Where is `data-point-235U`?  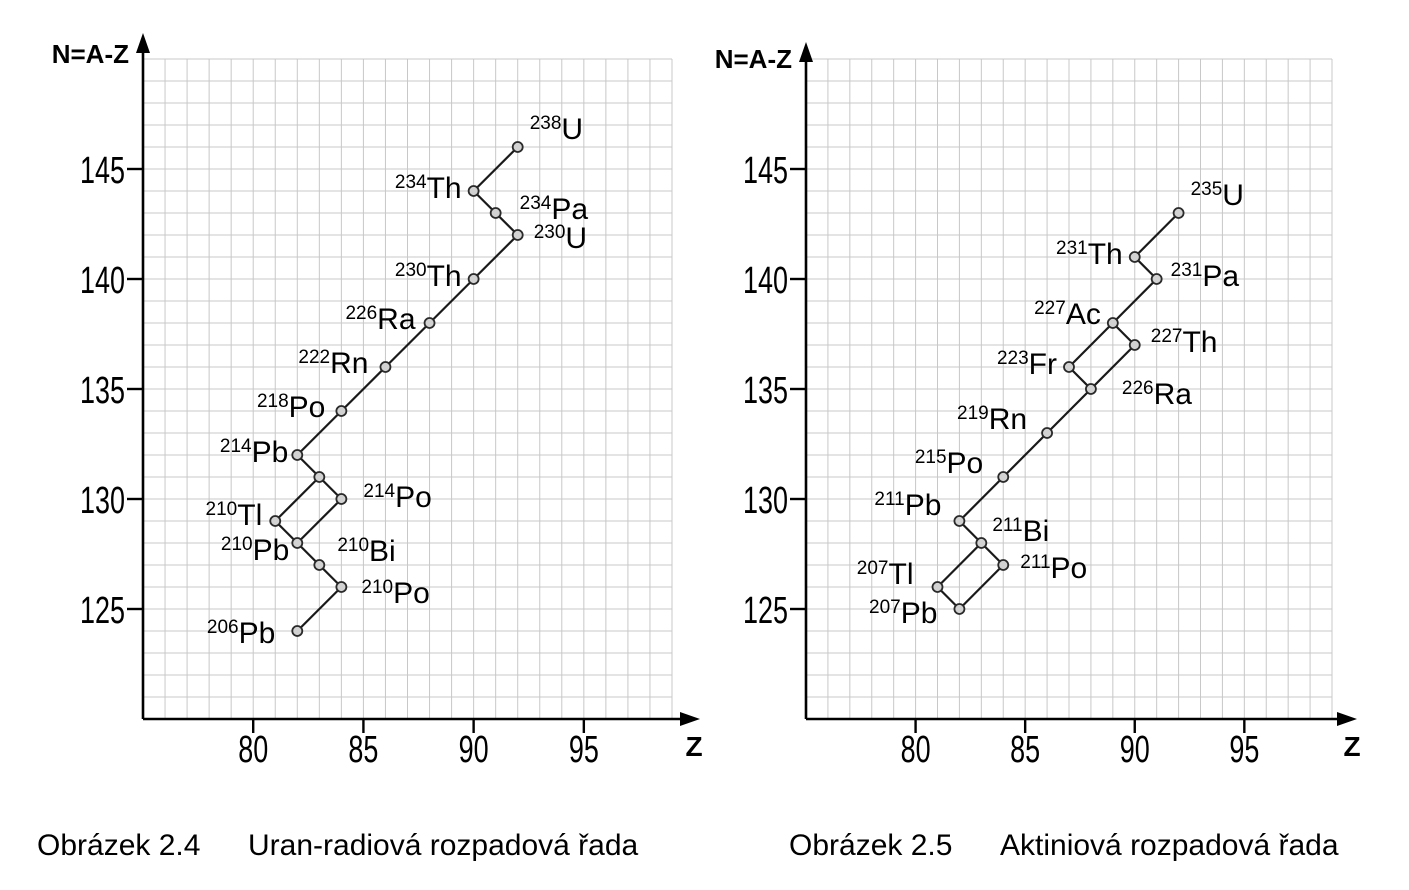 data-point-235U is located at coordinates (1178, 213).